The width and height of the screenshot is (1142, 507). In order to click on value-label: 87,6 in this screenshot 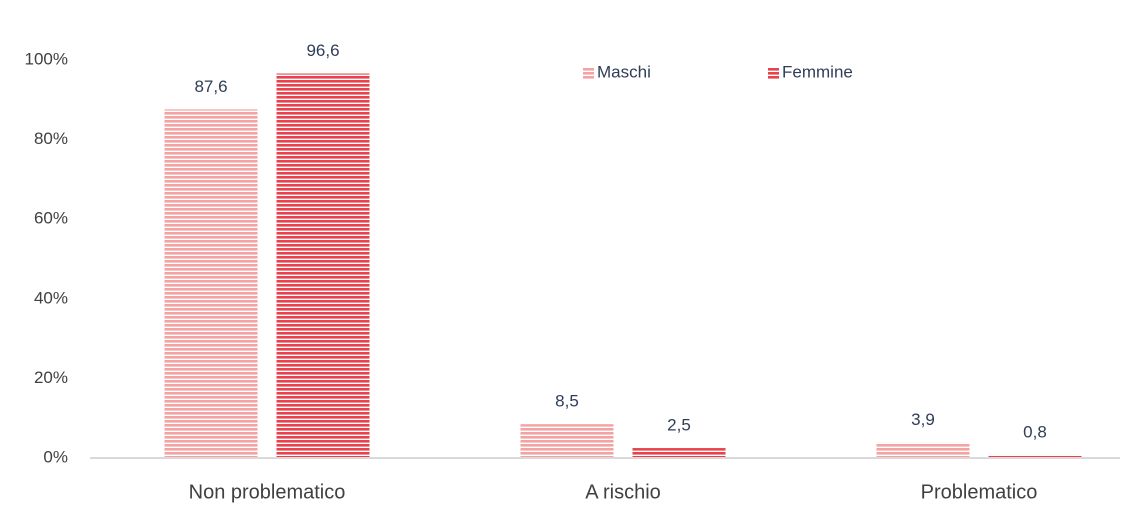, I will do `click(210, 86)`.